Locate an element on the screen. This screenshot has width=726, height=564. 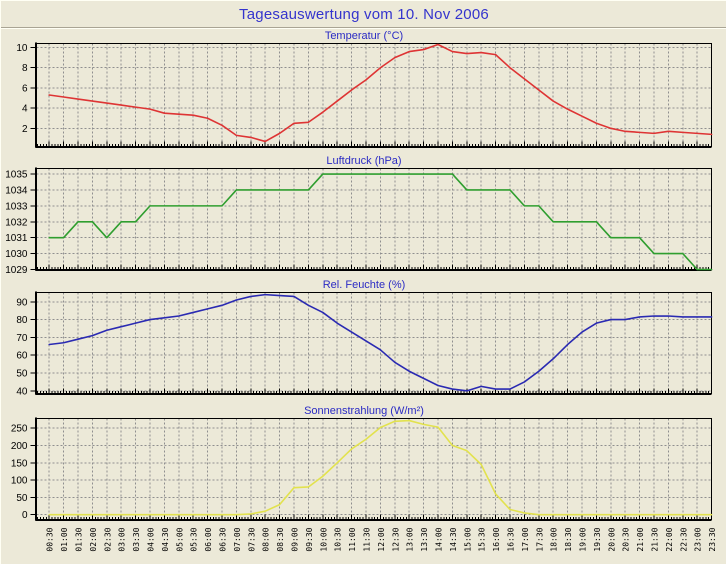
svg-text: 09:00 is located at coordinates (295, 539).